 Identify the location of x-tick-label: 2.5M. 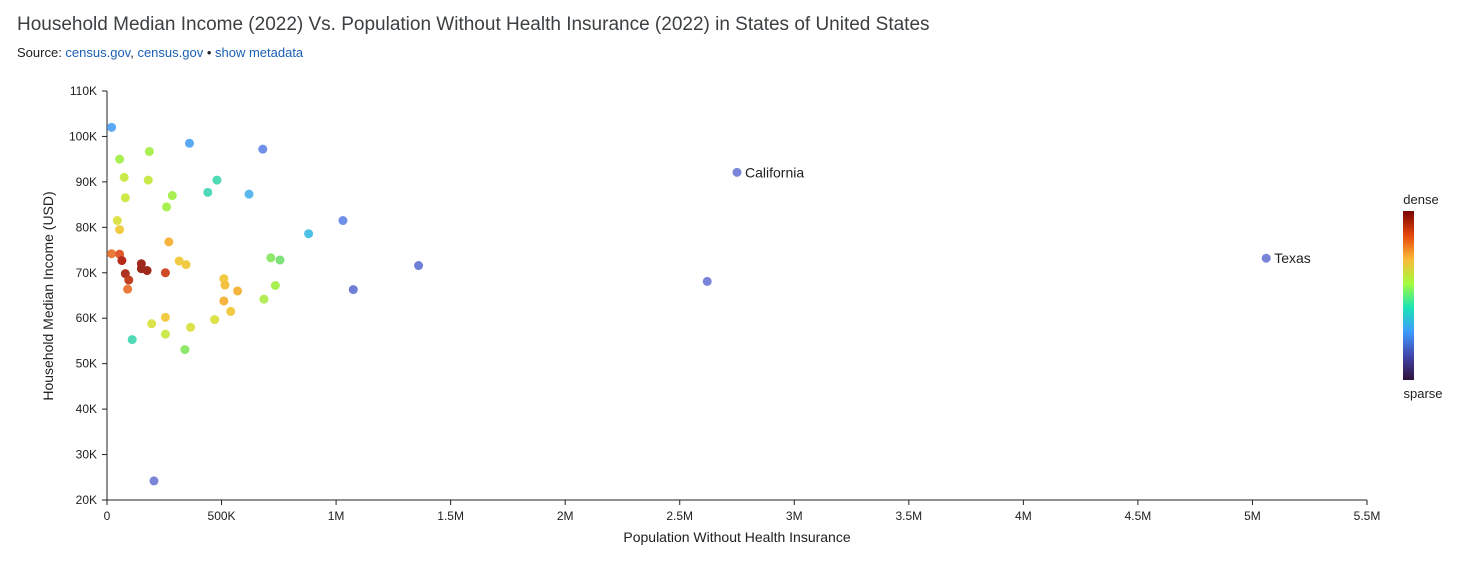
(679, 516).